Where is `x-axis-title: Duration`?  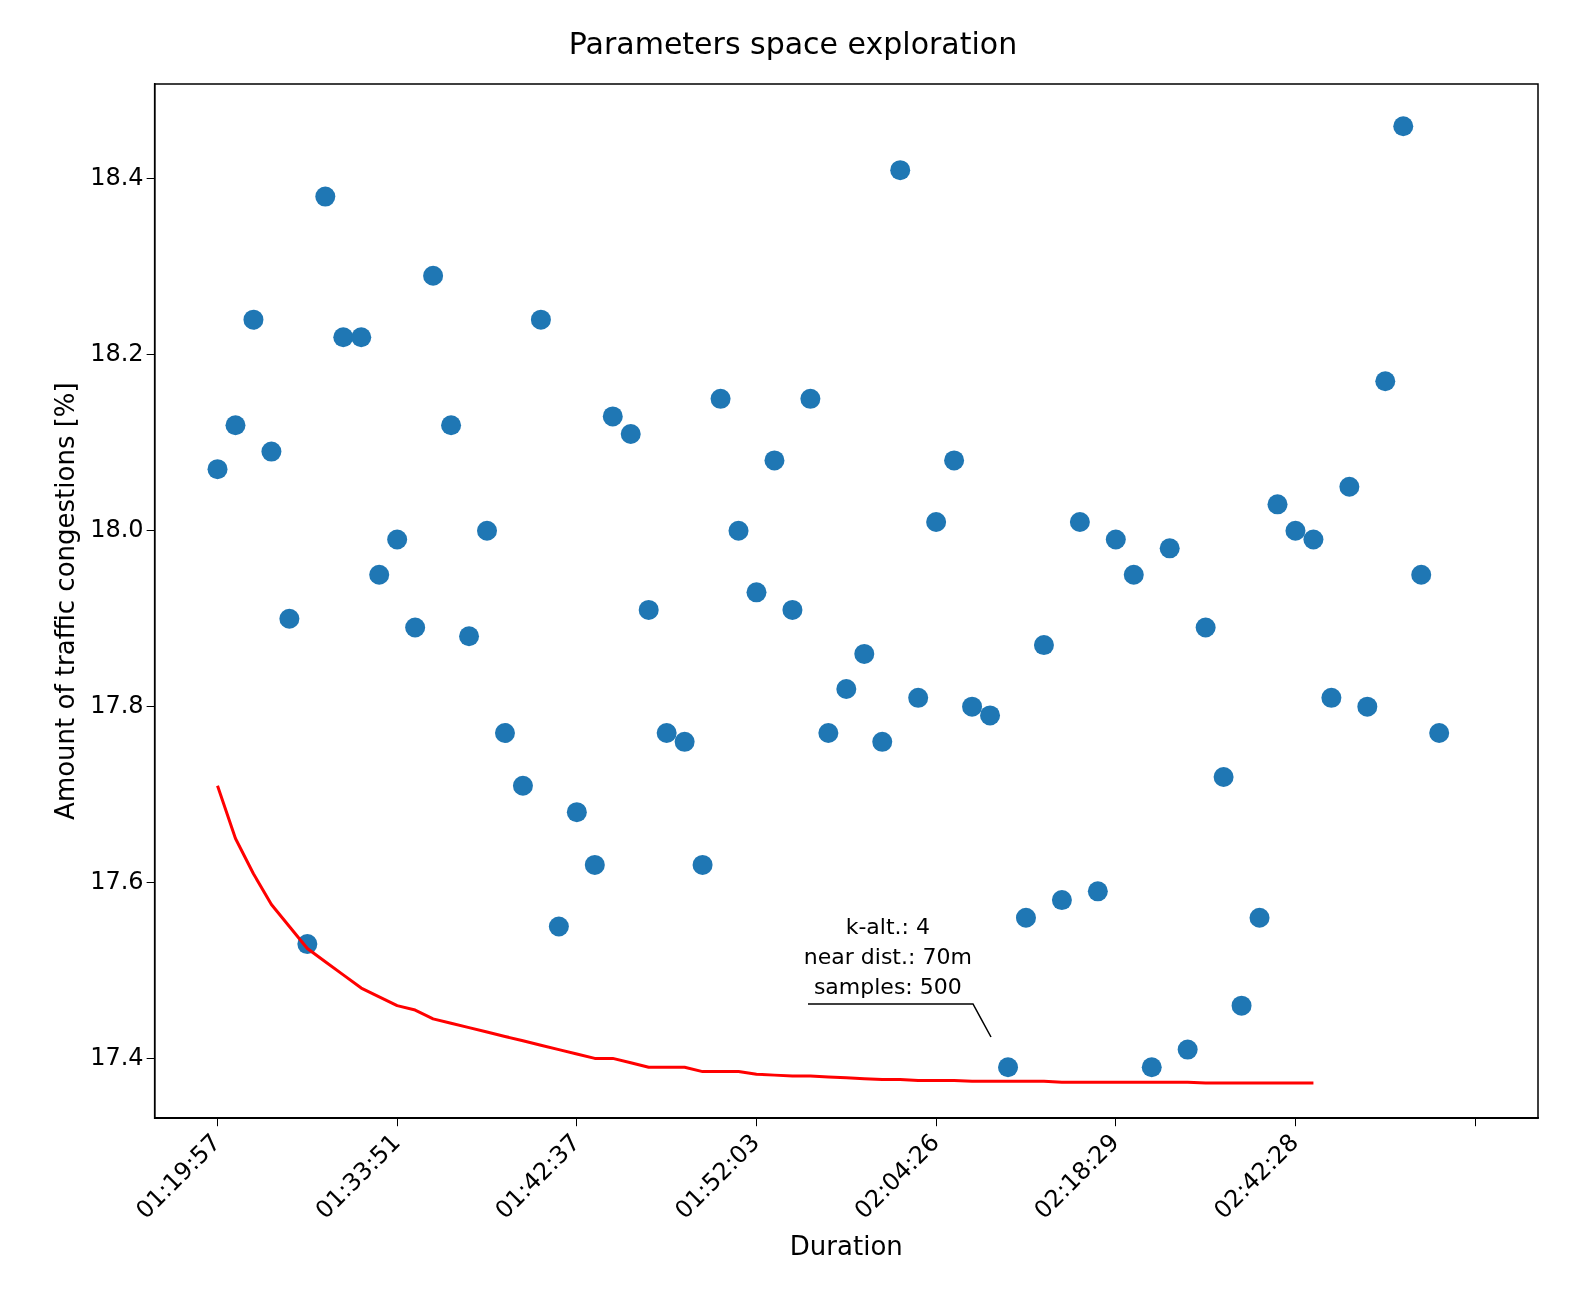 x-axis-title: Duration is located at coordinates (846, 1246).